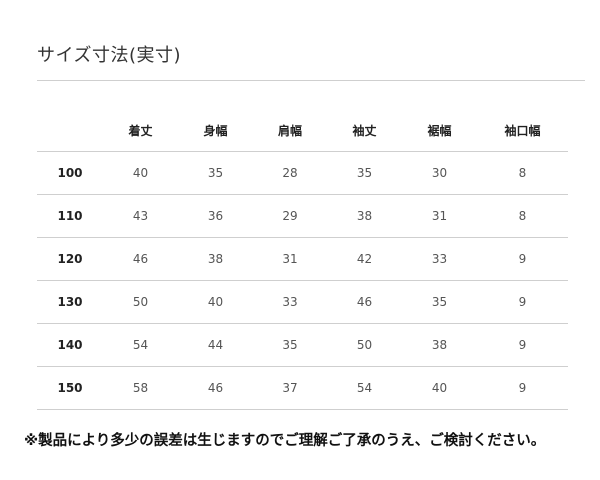 The image size is (600, 480). What do you see at coordinates (364, 259) in the screenshot?
I see `measurement-cell: 42` at bounding box center [364, 259].